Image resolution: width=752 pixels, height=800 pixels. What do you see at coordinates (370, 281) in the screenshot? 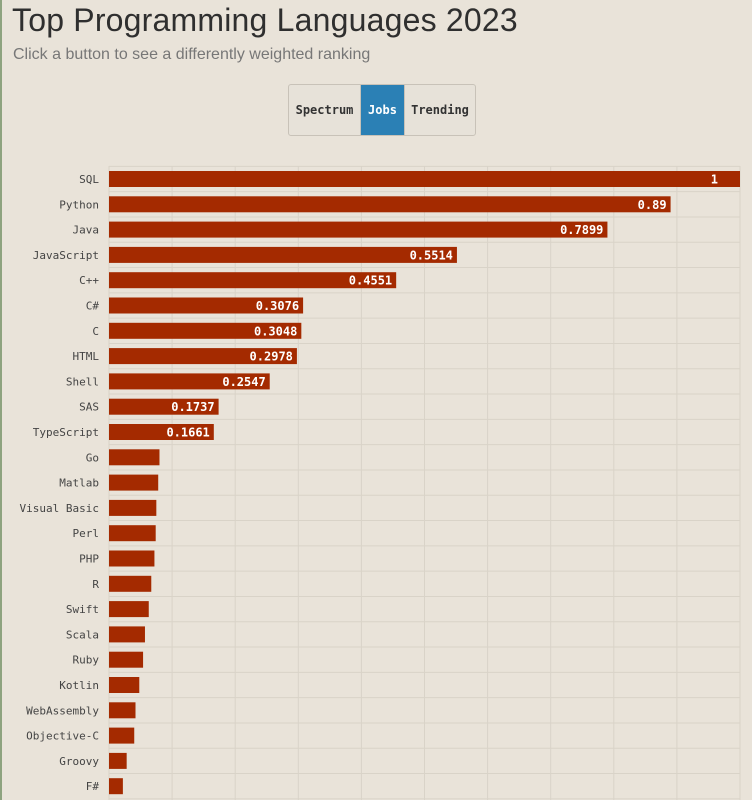
I see `value-label: 0.4551` at bounding box center [370, 281].